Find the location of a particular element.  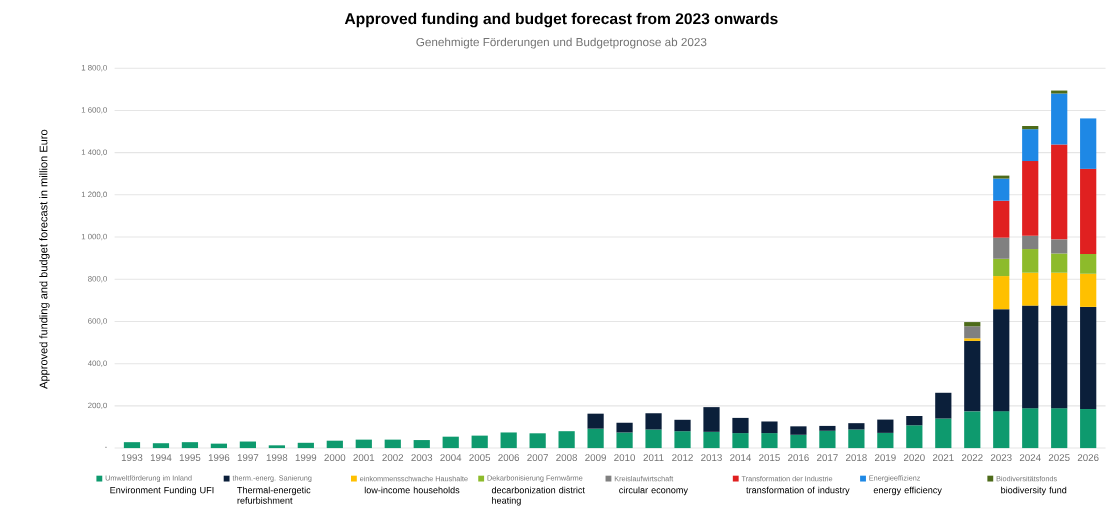

x-tick-label: 2004 is located at coordinates (451, 457).